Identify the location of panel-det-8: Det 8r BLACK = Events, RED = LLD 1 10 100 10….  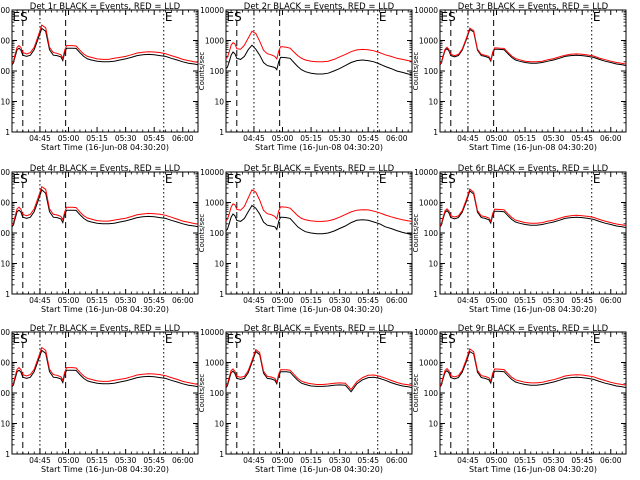
(305, 399).